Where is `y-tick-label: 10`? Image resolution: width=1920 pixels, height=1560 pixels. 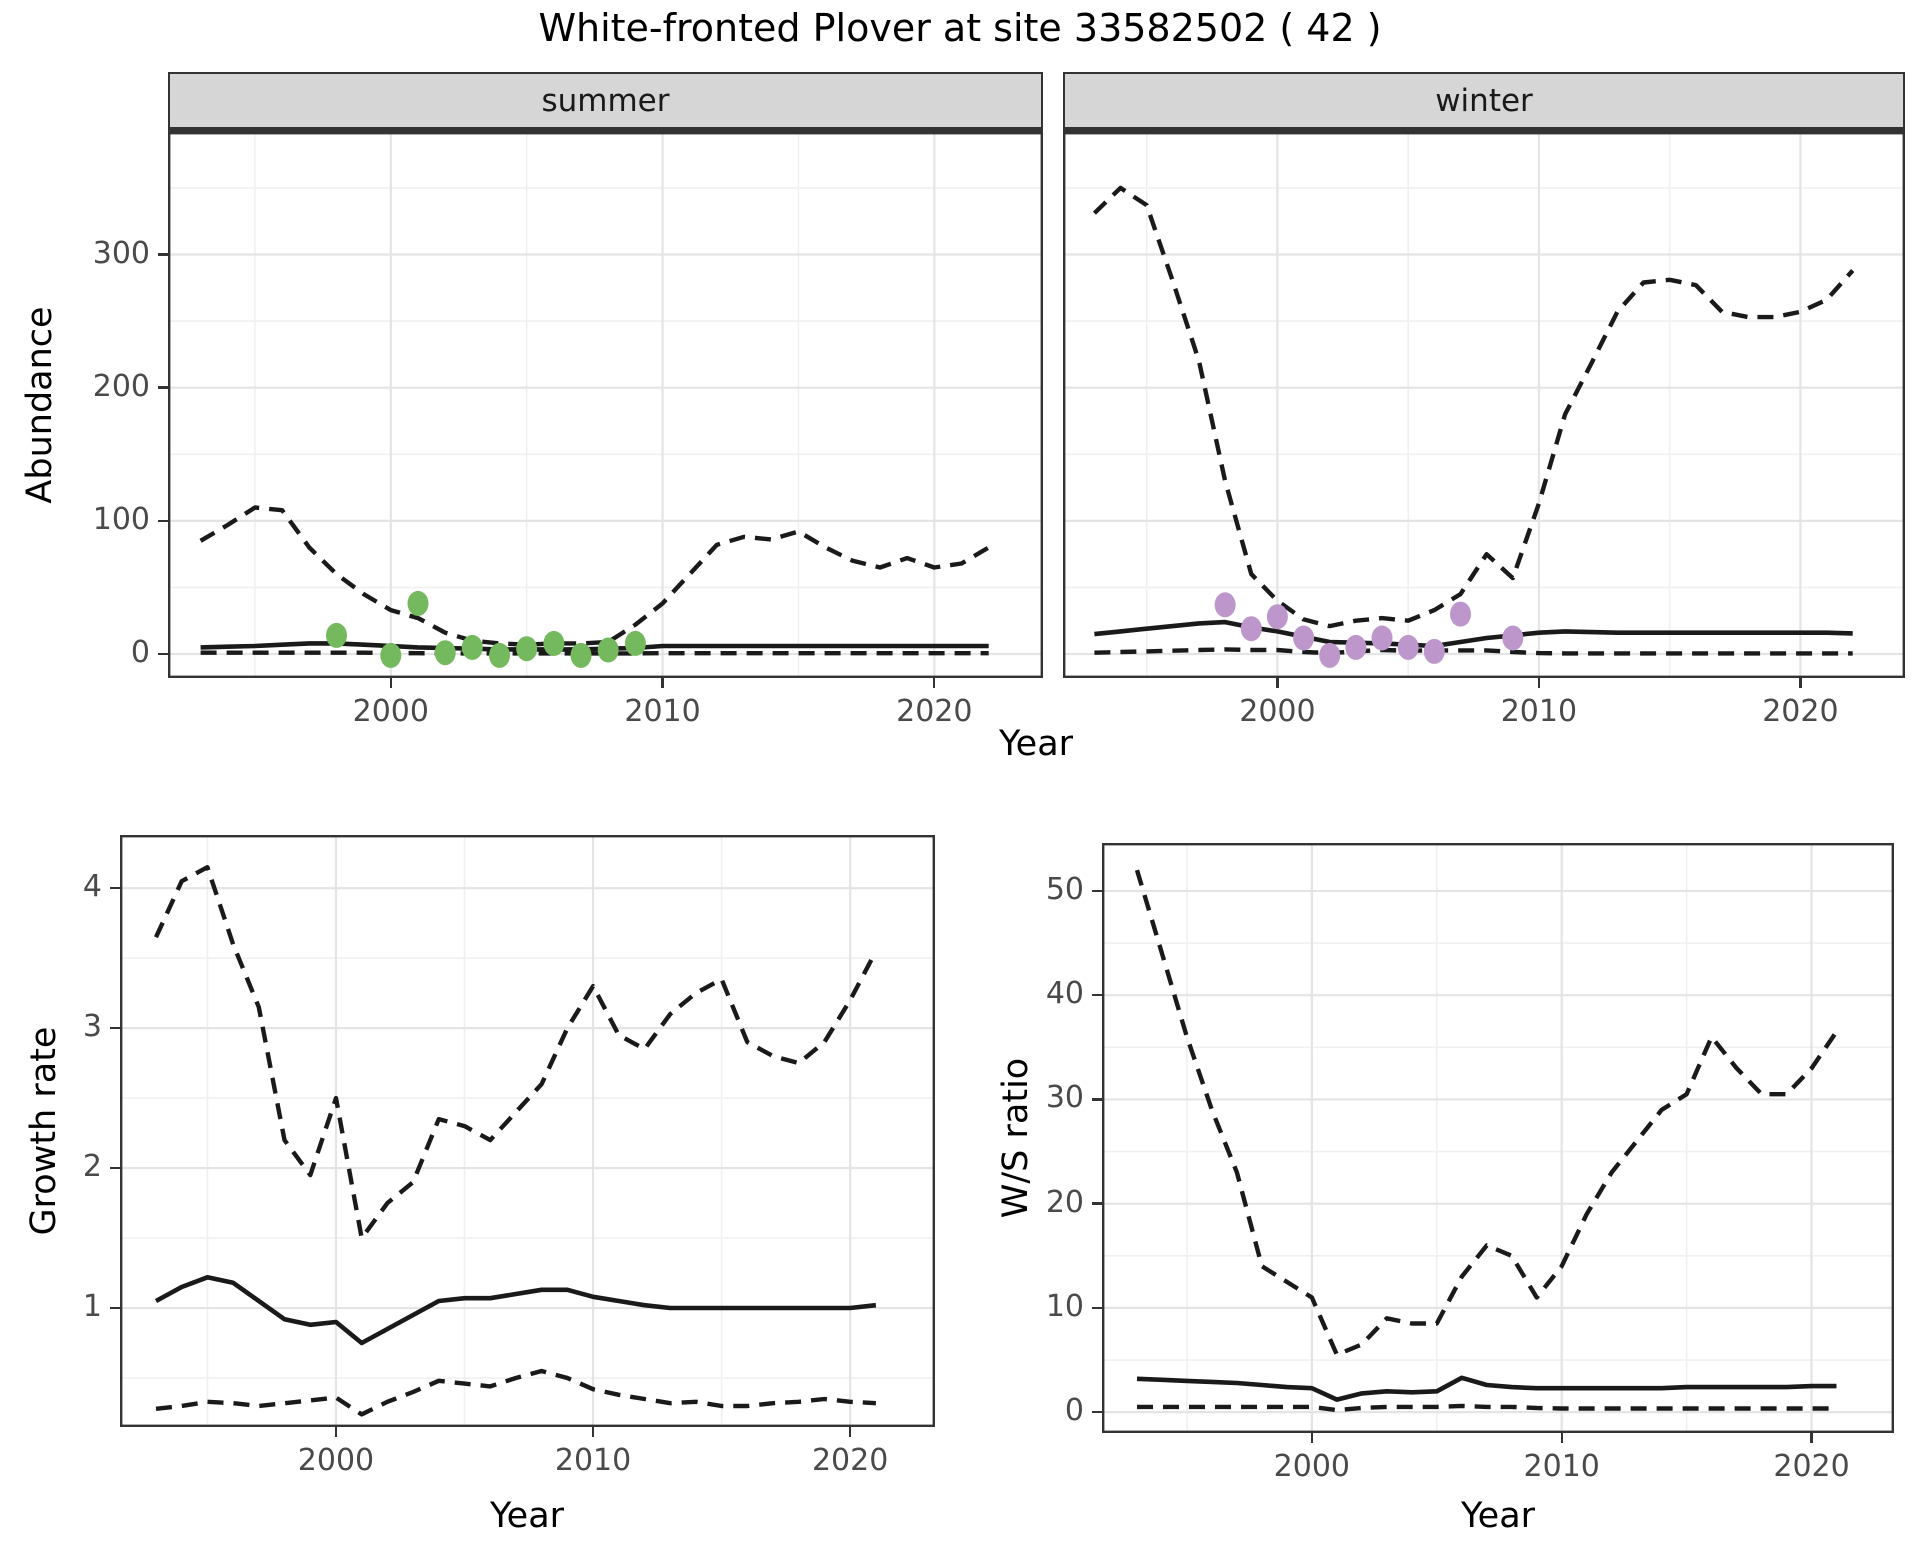 y-tick-label: 10 is located at coordinates (1064, 1306).